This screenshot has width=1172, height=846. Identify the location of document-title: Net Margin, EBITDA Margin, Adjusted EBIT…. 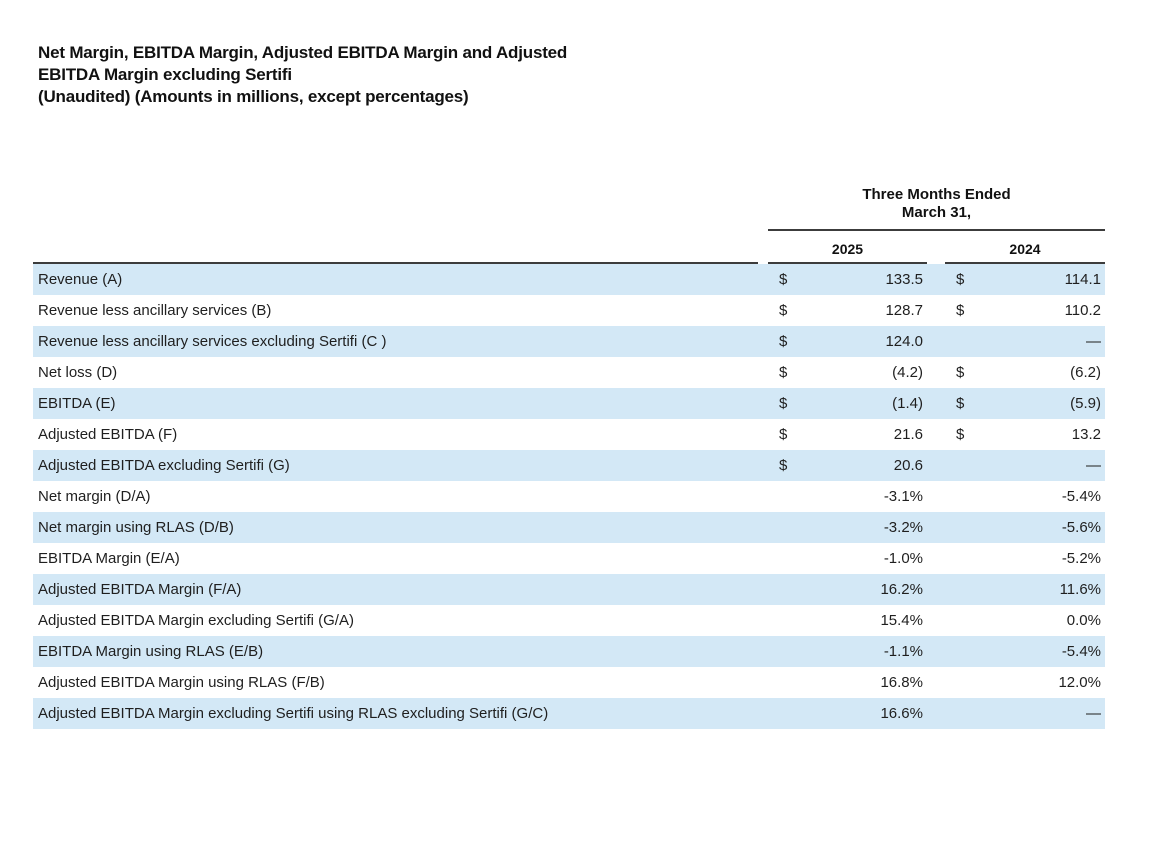
(302, 75).